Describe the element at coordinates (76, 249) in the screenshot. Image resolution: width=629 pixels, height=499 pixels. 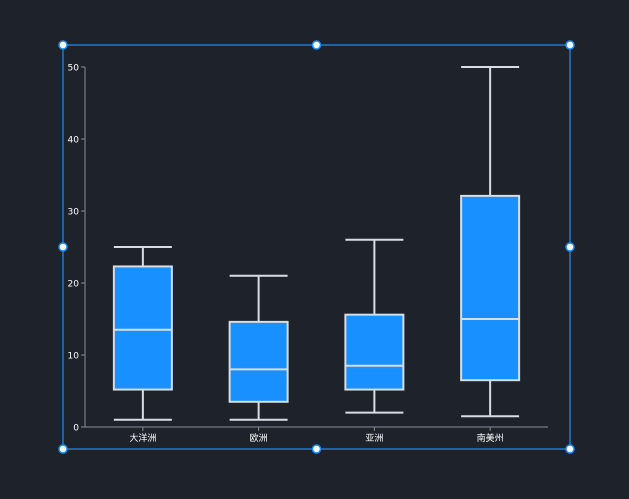
I see `y-axis-ticks: 0 10 20 30 40 50` at that location.